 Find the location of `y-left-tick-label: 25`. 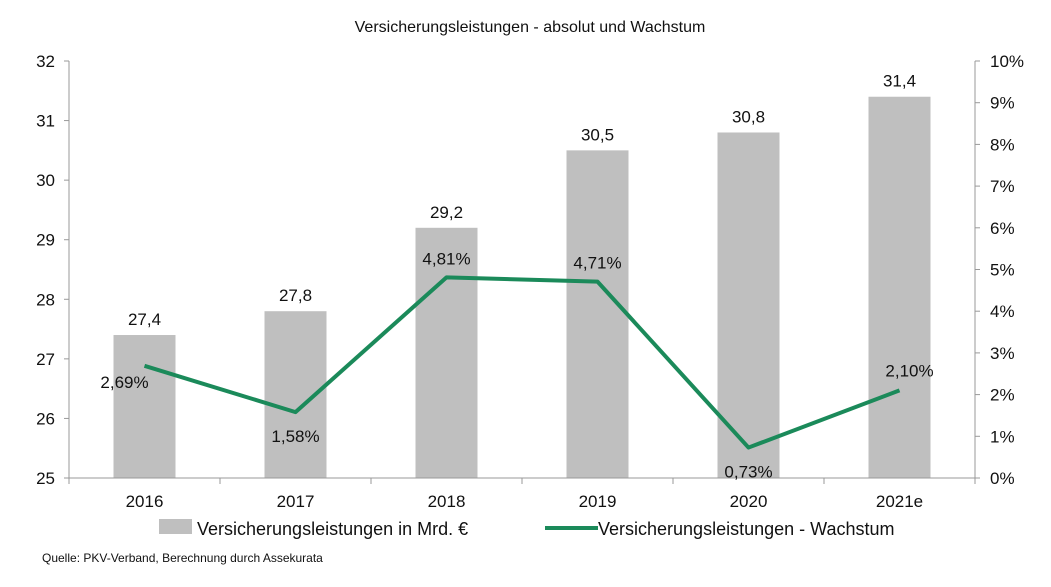

y-left-tick-label: 25 is located at coordinates (45, 478).